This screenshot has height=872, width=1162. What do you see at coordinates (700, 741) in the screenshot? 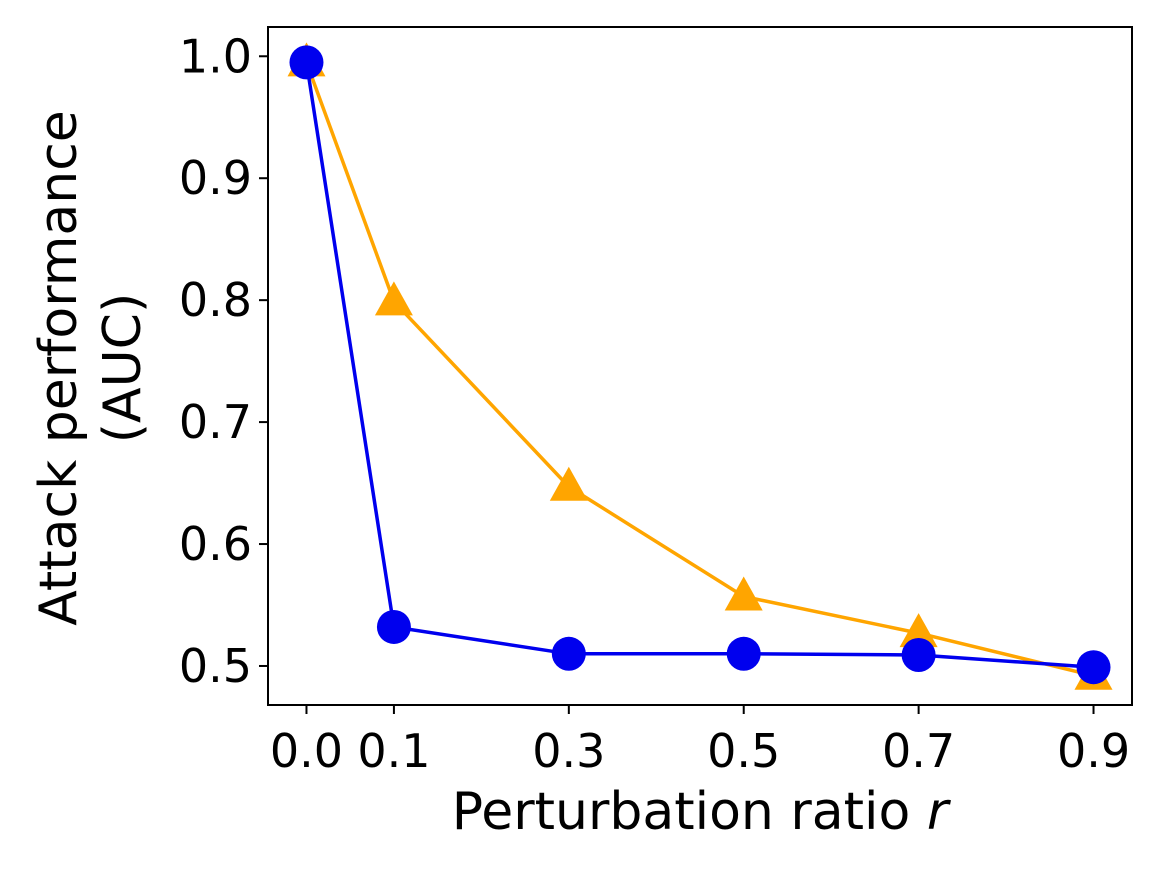
I see `x-axis-ticks: 0.0 0.1 0.3 0.5 0.7 0.9` at bounding box center [700, 741].